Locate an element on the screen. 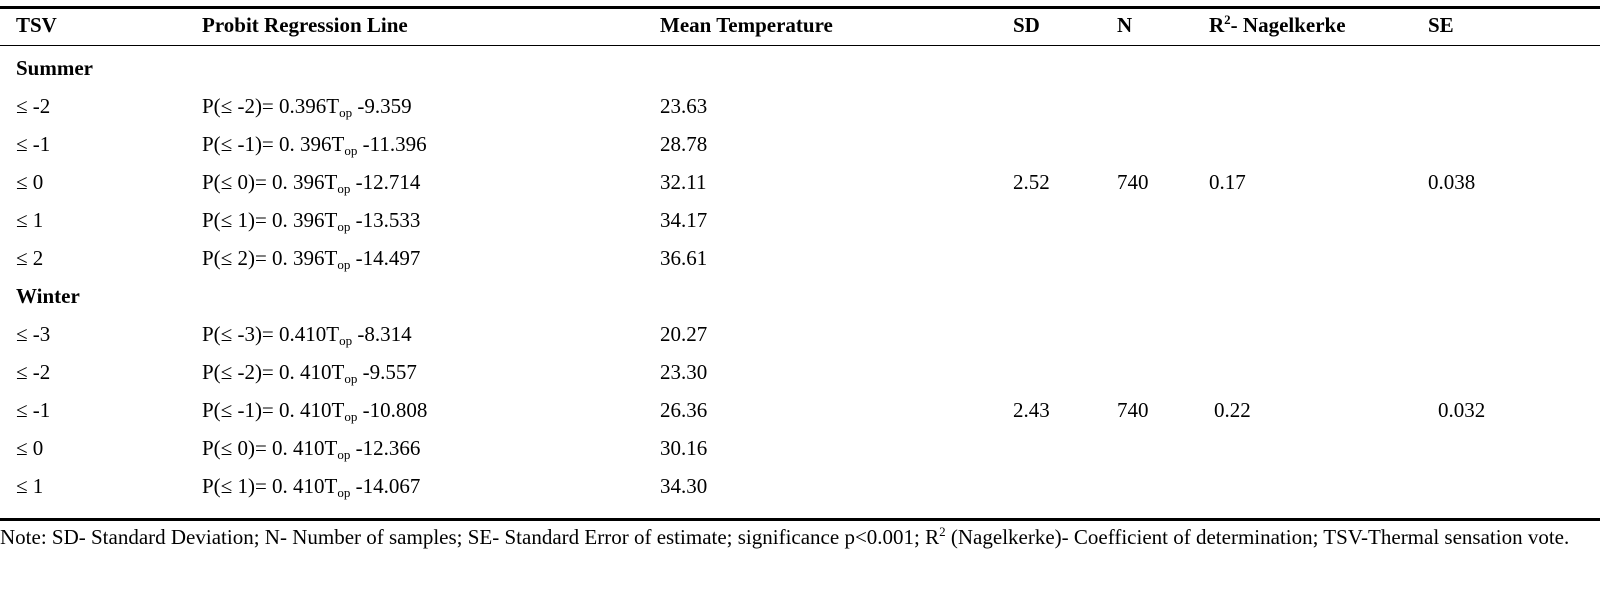  table-bottom-rule is located at coordinates (800, 519).